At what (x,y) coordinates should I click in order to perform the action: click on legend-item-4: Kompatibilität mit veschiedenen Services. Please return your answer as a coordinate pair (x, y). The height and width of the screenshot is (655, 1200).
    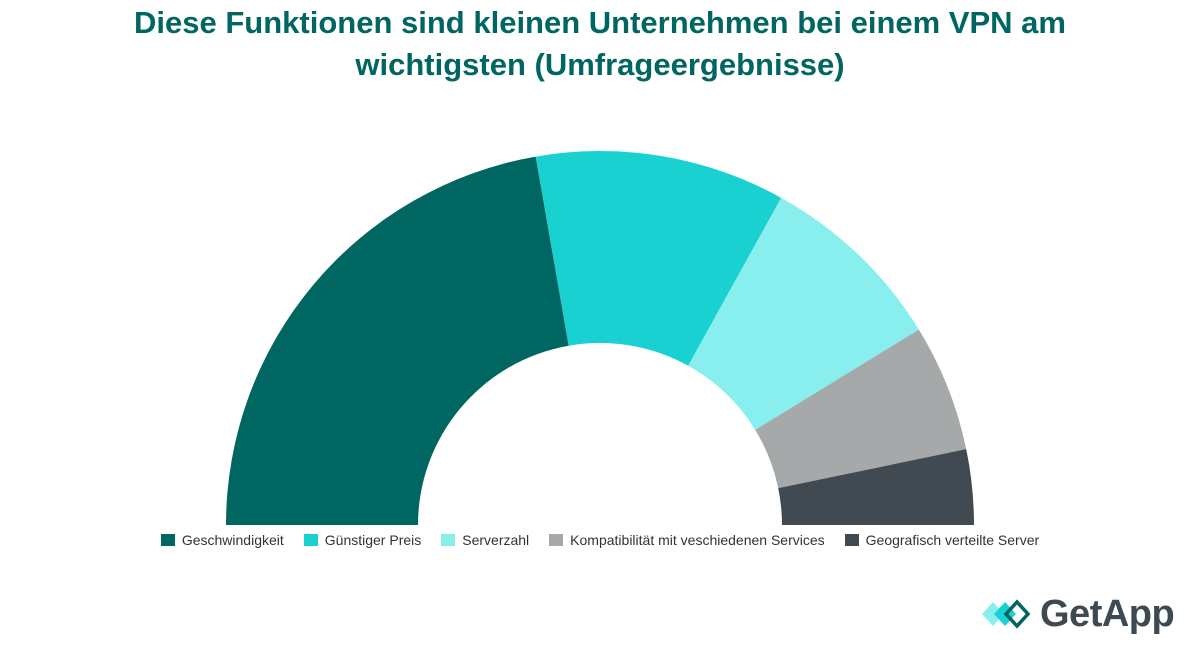
    Looking at the image, I should click on (687, 540).